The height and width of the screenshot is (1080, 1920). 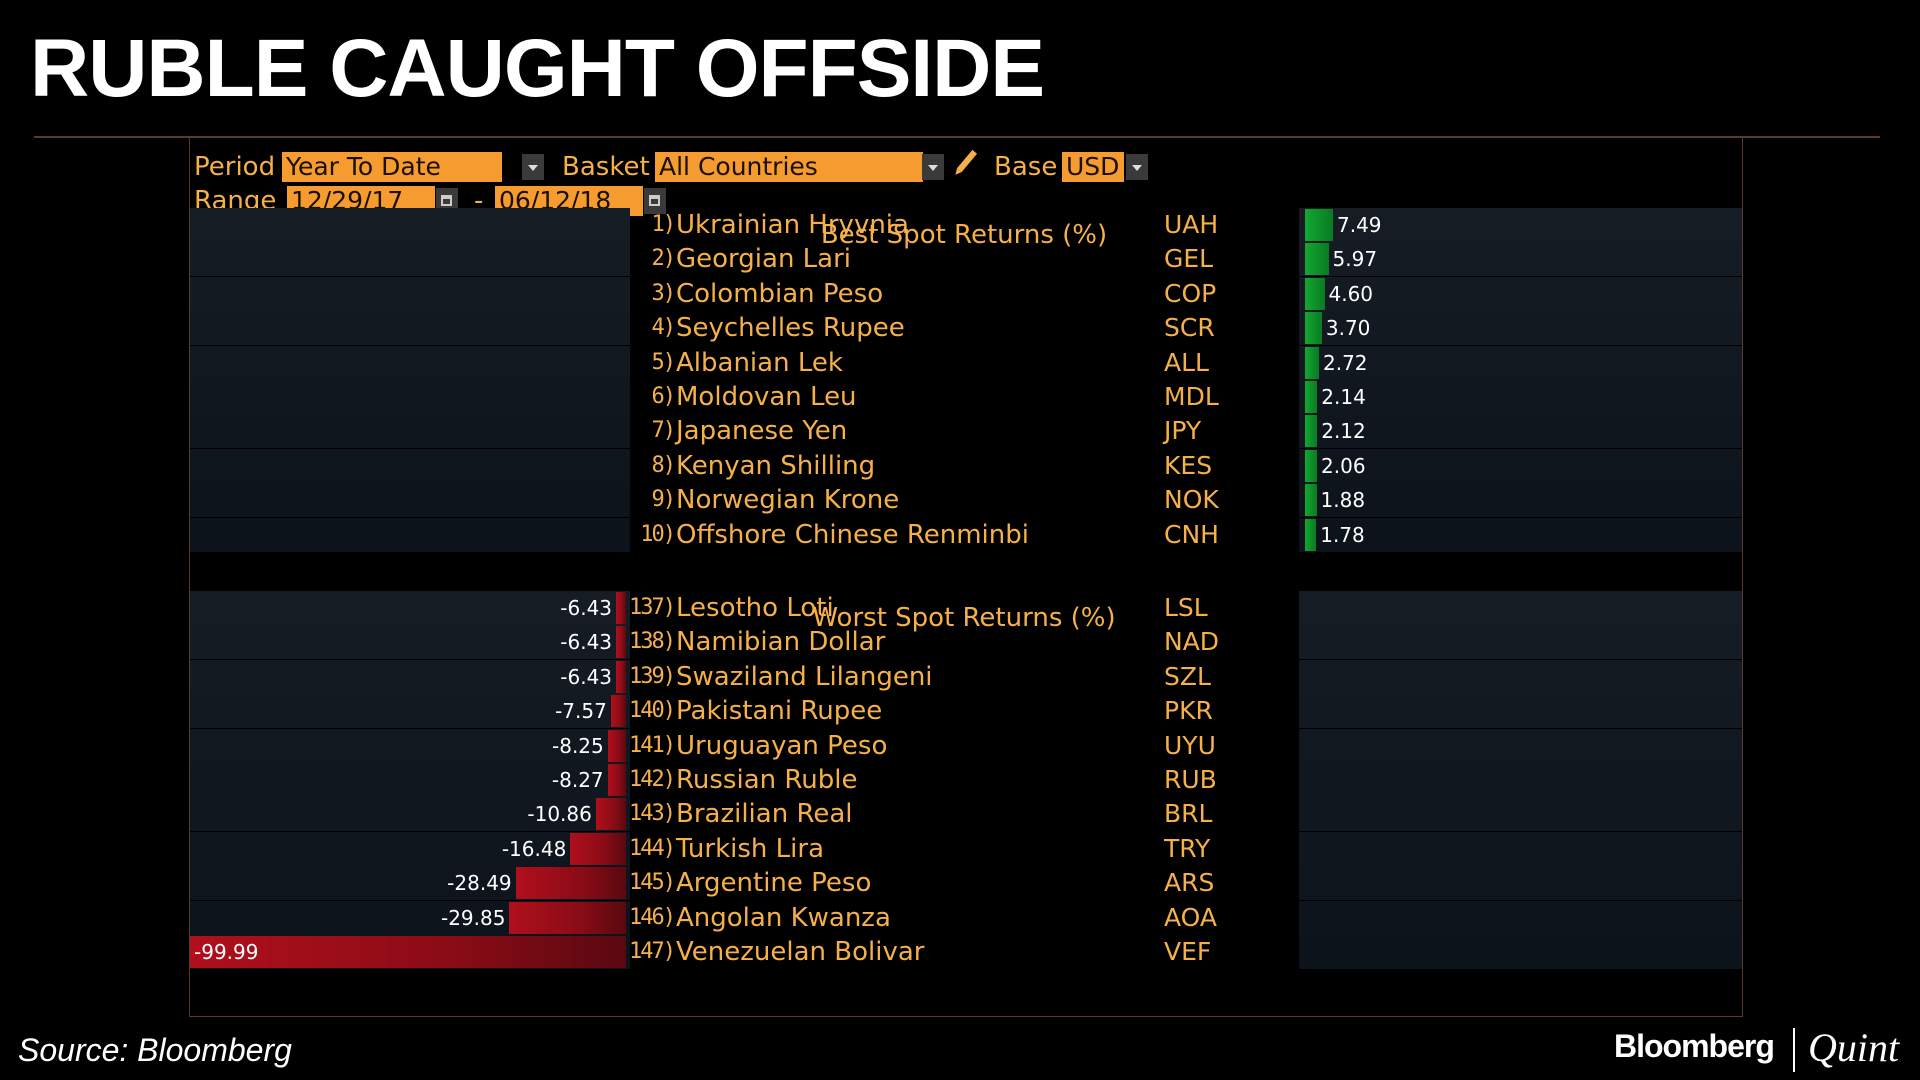 I want to click on period-label: Period, so click(x=235, y=167).